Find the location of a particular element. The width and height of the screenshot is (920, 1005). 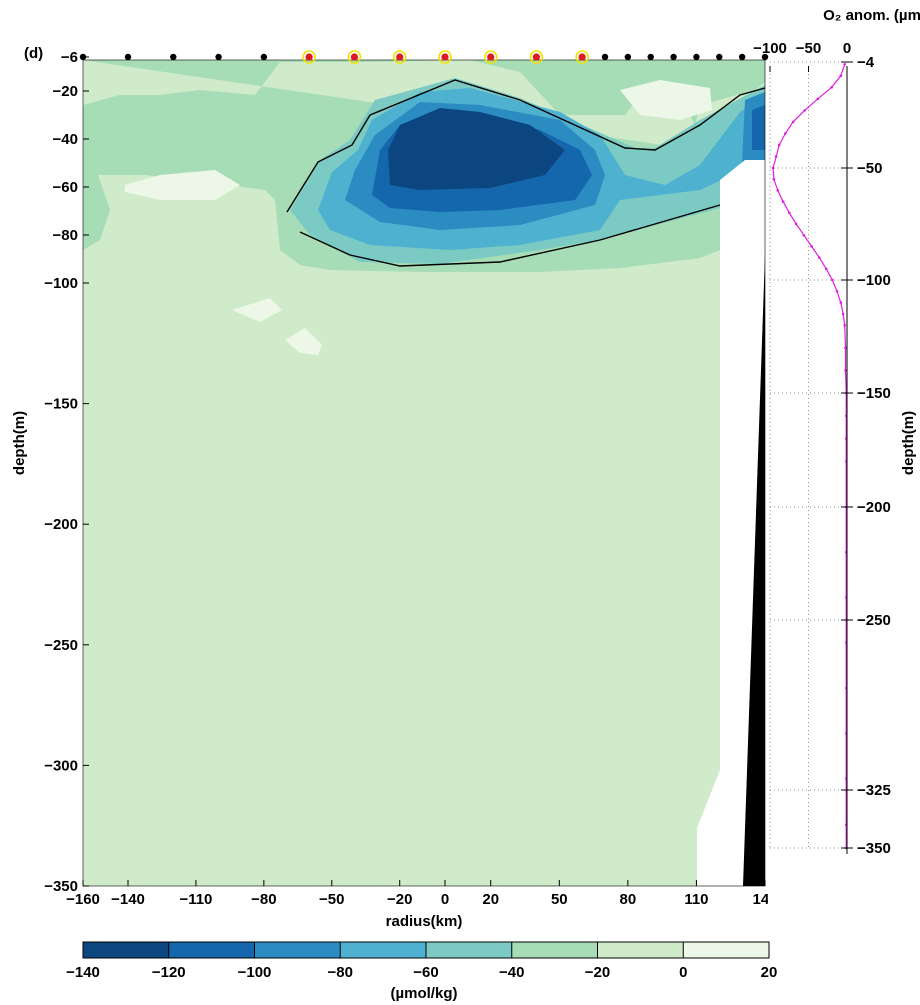

x-tick-label: 110 is located at coordinates (696, 899).